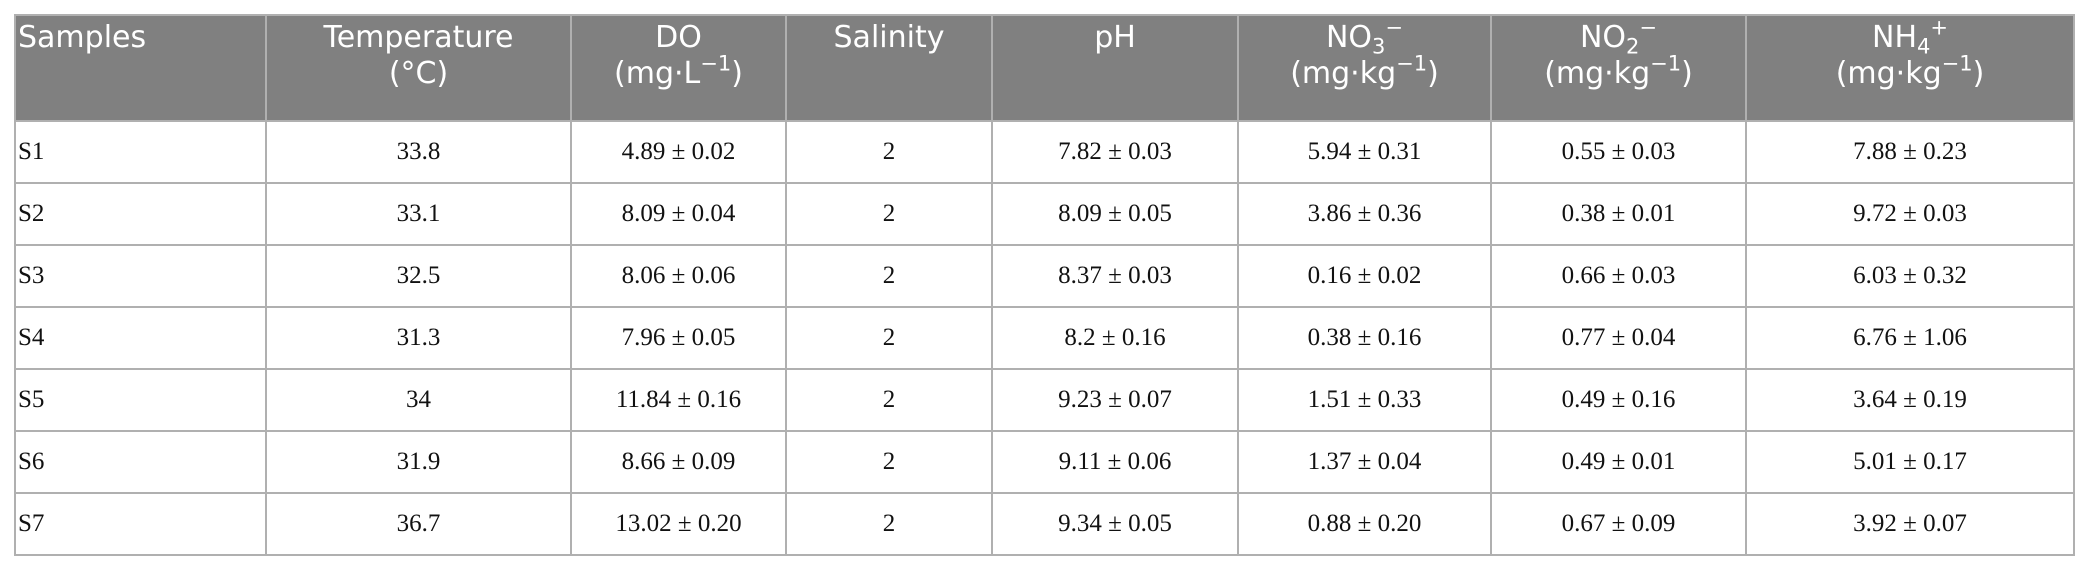 Image resolution: width=2088 pixels, height=564 pixels. I want to click on table-cell: S4, so click(140, 338).